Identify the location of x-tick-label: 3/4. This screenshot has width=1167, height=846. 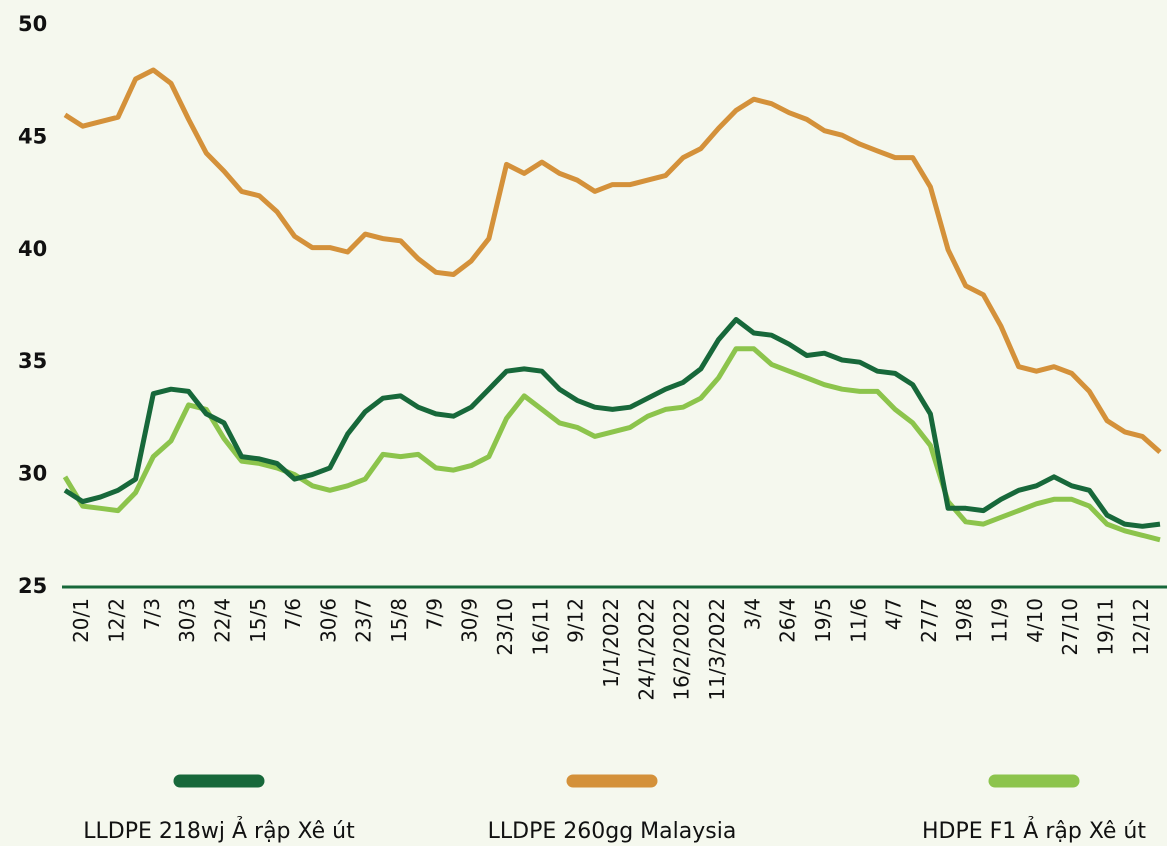
(752, 614).